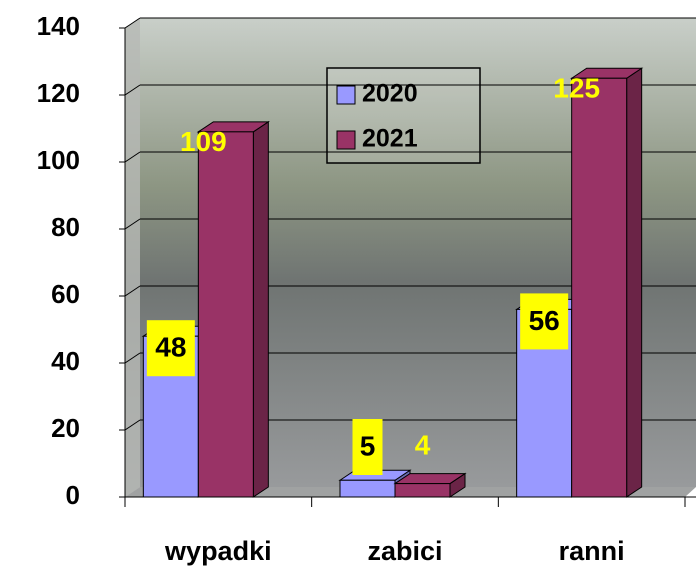 The image size is (696, 574). Describe the element at coordinates (403, 115) in the screenshot. I see `legend: 2020 2021` at that location.